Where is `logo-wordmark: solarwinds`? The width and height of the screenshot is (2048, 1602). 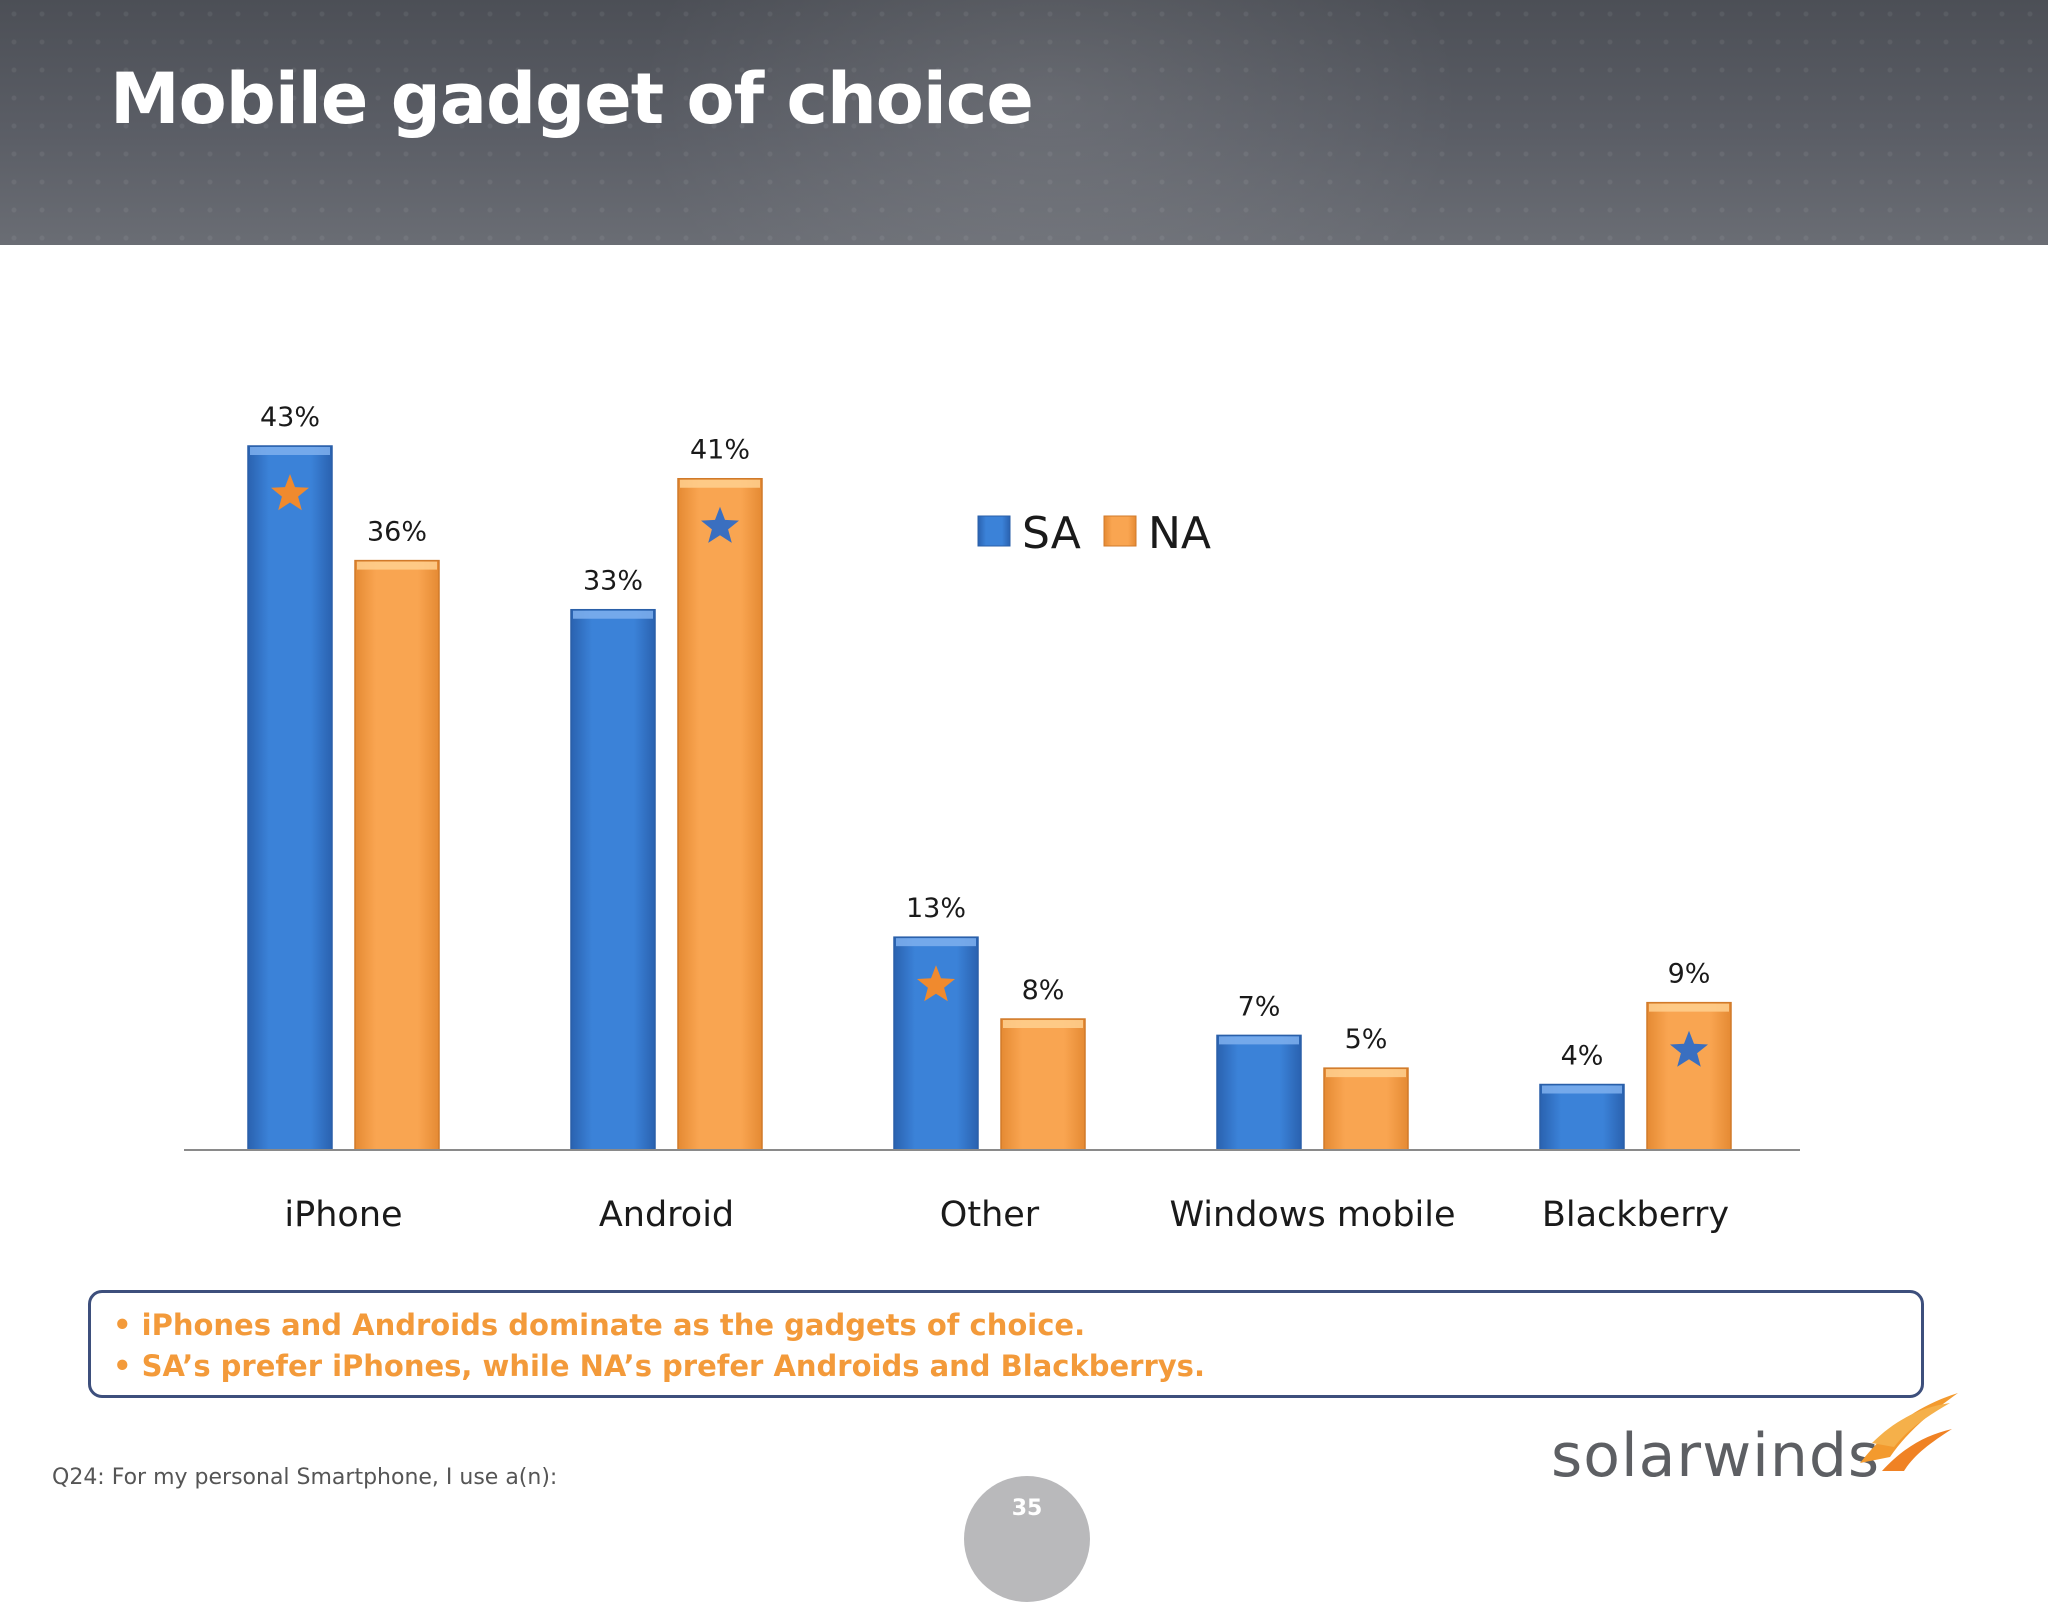 logo-wordmark: solarwinds is located at coordinates (1716, 1456).